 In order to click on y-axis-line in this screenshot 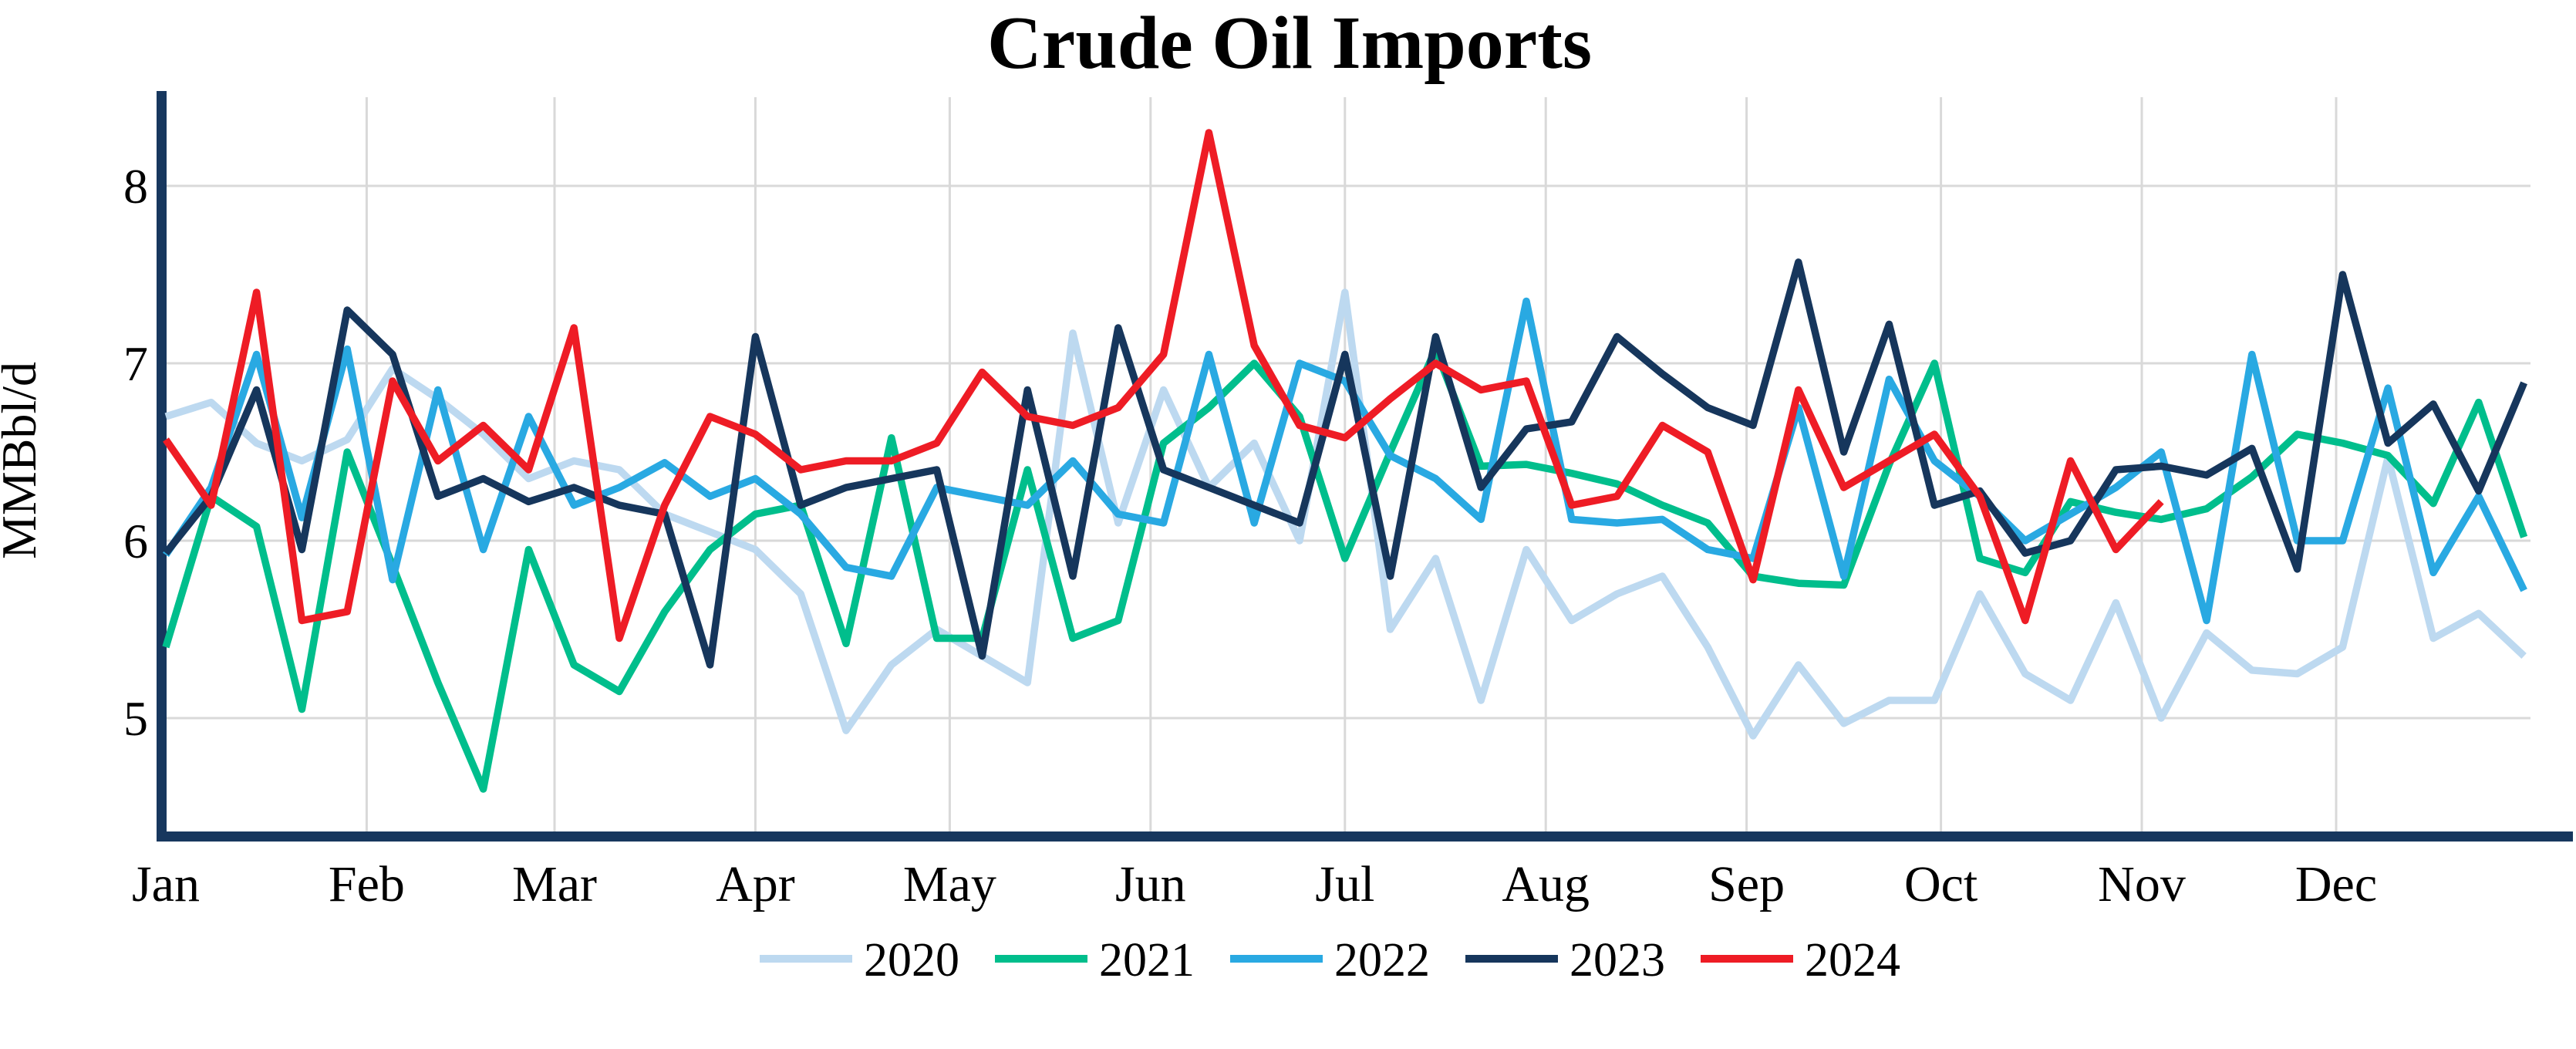, I will do `click(162, 466)`.